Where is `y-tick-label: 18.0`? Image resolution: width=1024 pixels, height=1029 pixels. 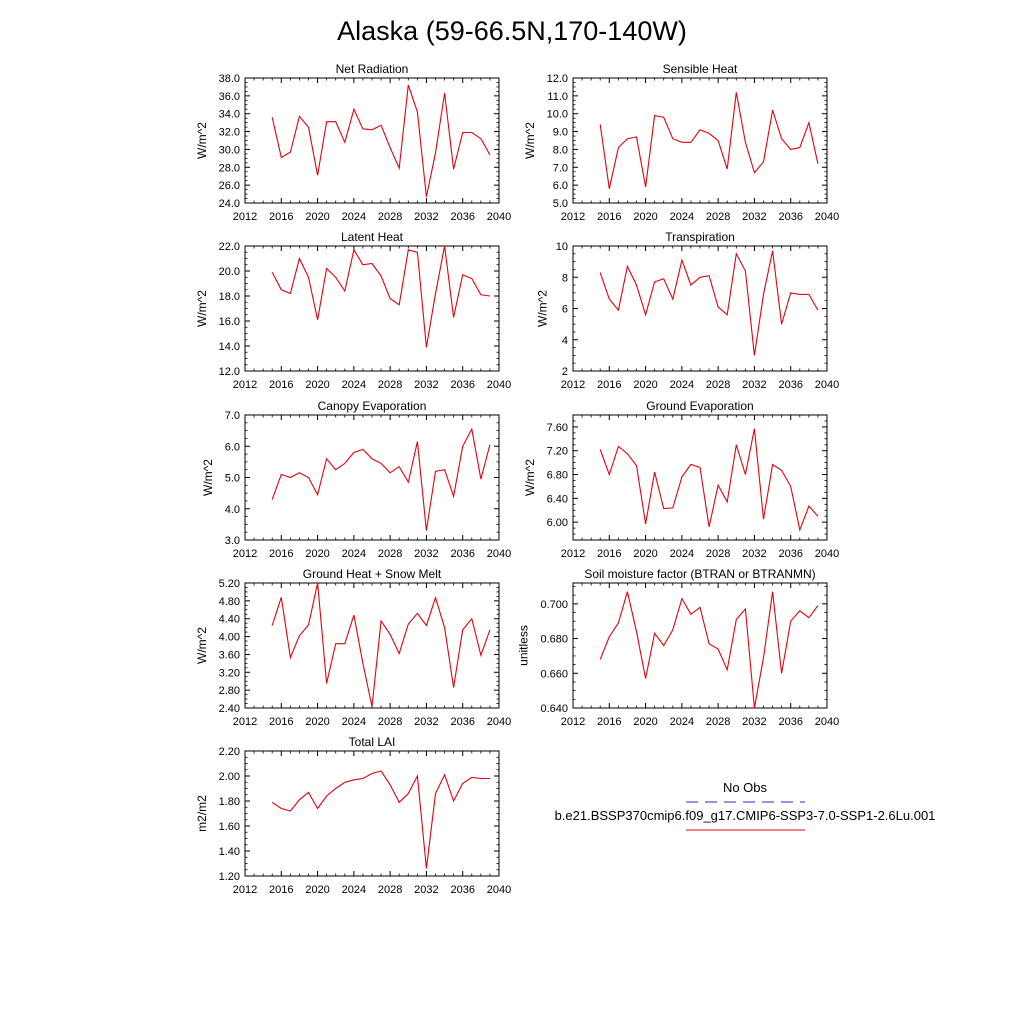 y-tick-label: 18.0 is located at coordinates (229, 297).